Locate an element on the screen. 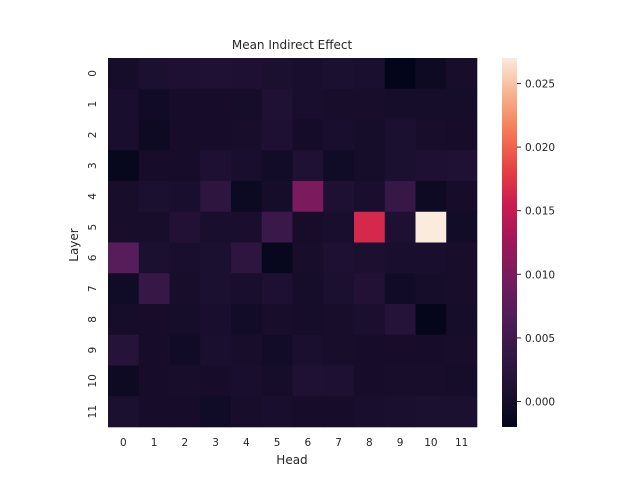 This screenshot has height=480, width=640. colorbar-tick-label: 0.000 is located at coordinates (540, 403).